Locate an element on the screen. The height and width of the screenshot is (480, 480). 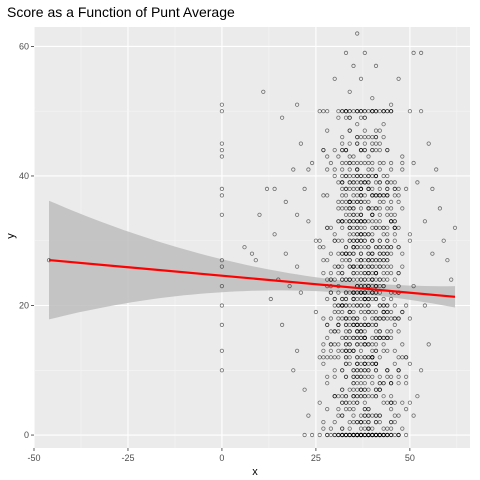
y-axis-ticks: 0 20 40 60 is located at coordinates (26, 240).